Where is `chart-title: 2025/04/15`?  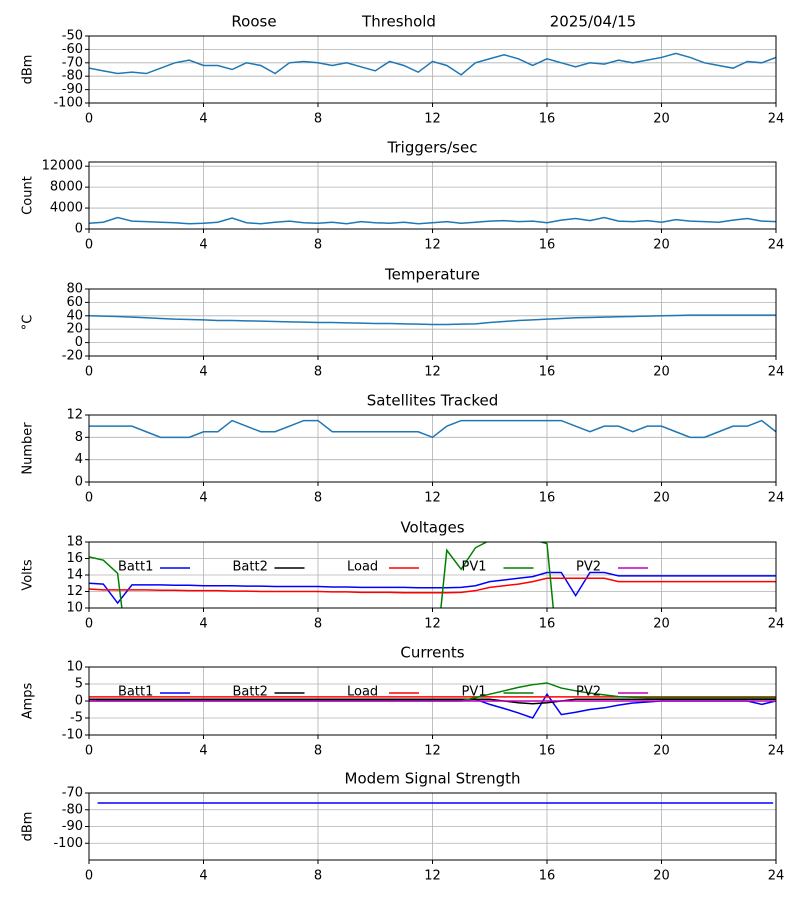 chart-title: 2025/04/15 is located at coordinates (593, 22).